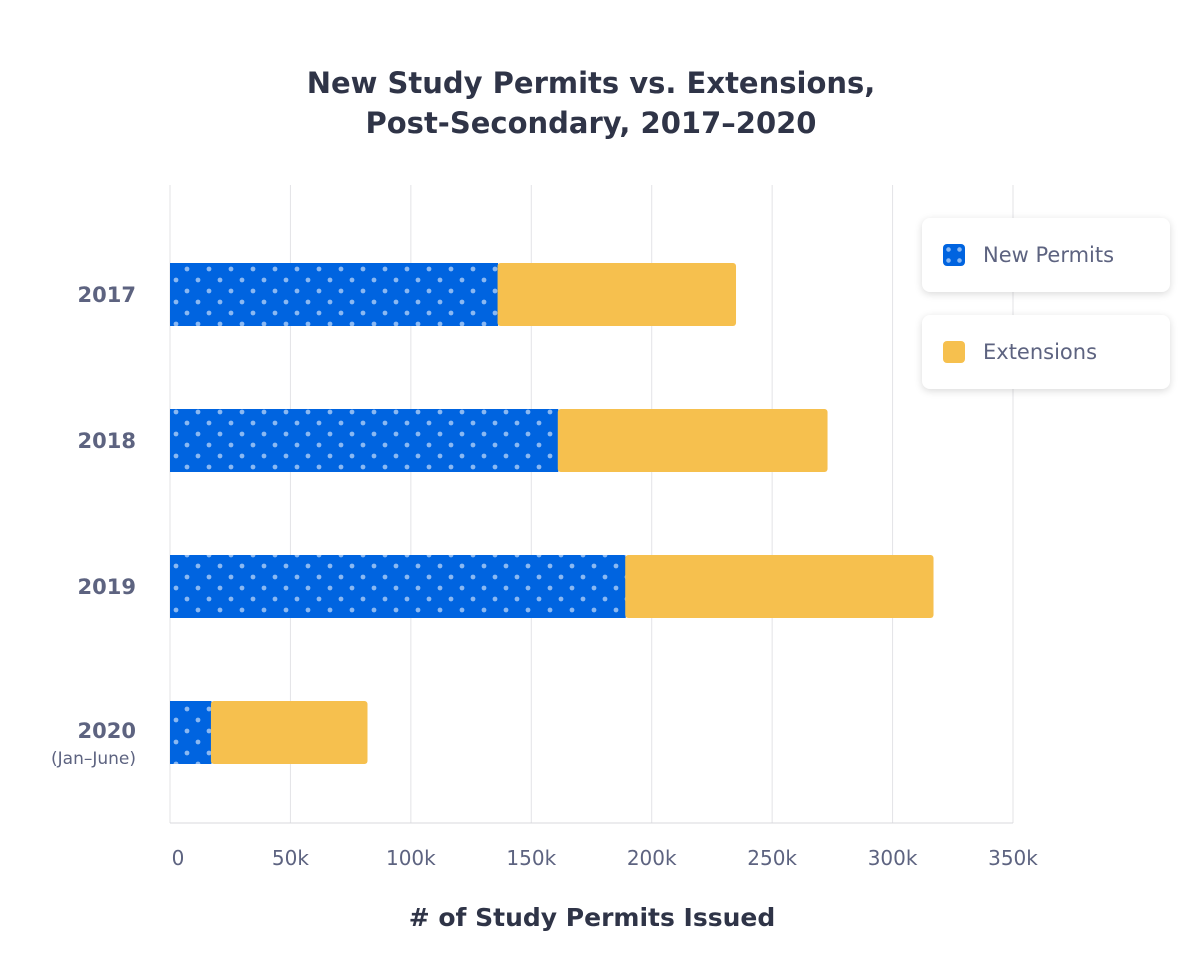 Image resolution: width=1201 pixels, height=977 pixels. I want to click on x-tick-label: 100k, so click(411, 858).